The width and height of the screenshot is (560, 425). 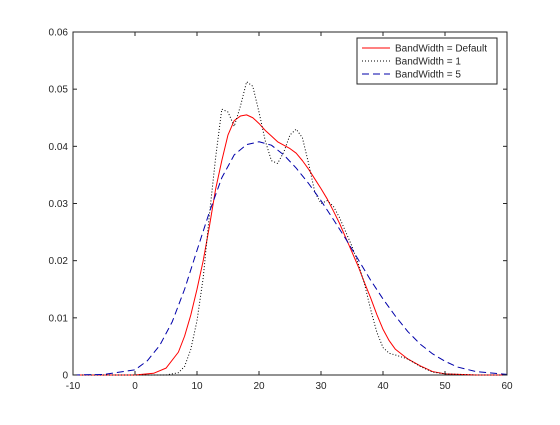 What do you see at coordinates (135, 386) in the screenshot?
I see `x-tick-label: 0` at bounding box center [135, 386].